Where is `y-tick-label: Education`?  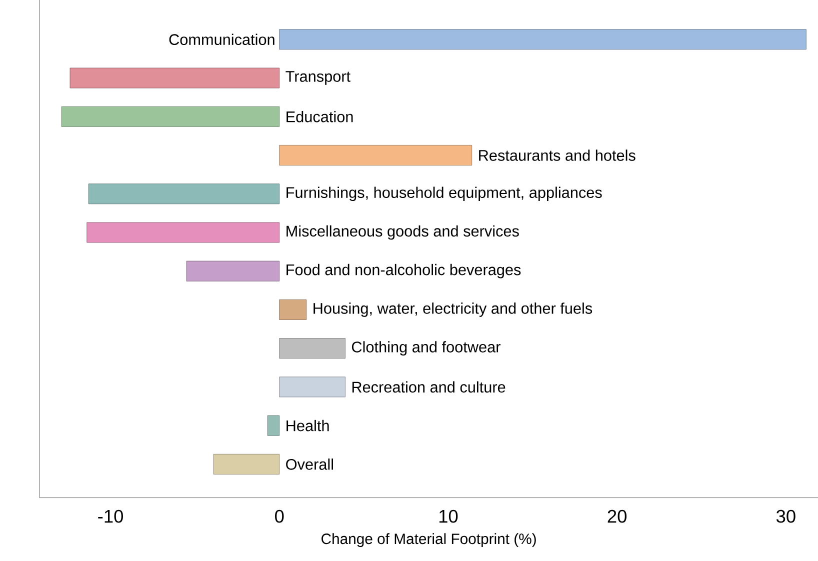 y-tick-label: Education is located at coordinates (319, 116).